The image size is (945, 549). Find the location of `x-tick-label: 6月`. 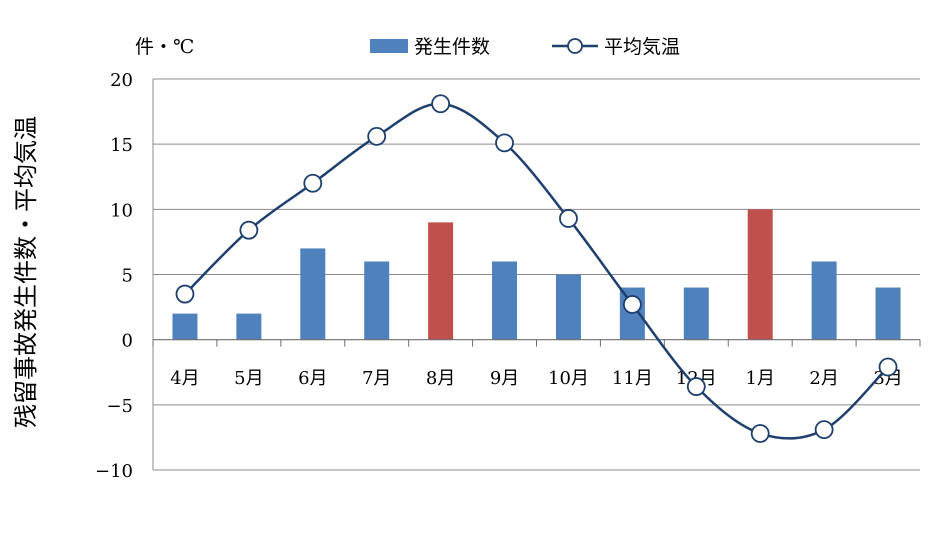

x-tick-label: 6月 is located at coordinates (312, 378).